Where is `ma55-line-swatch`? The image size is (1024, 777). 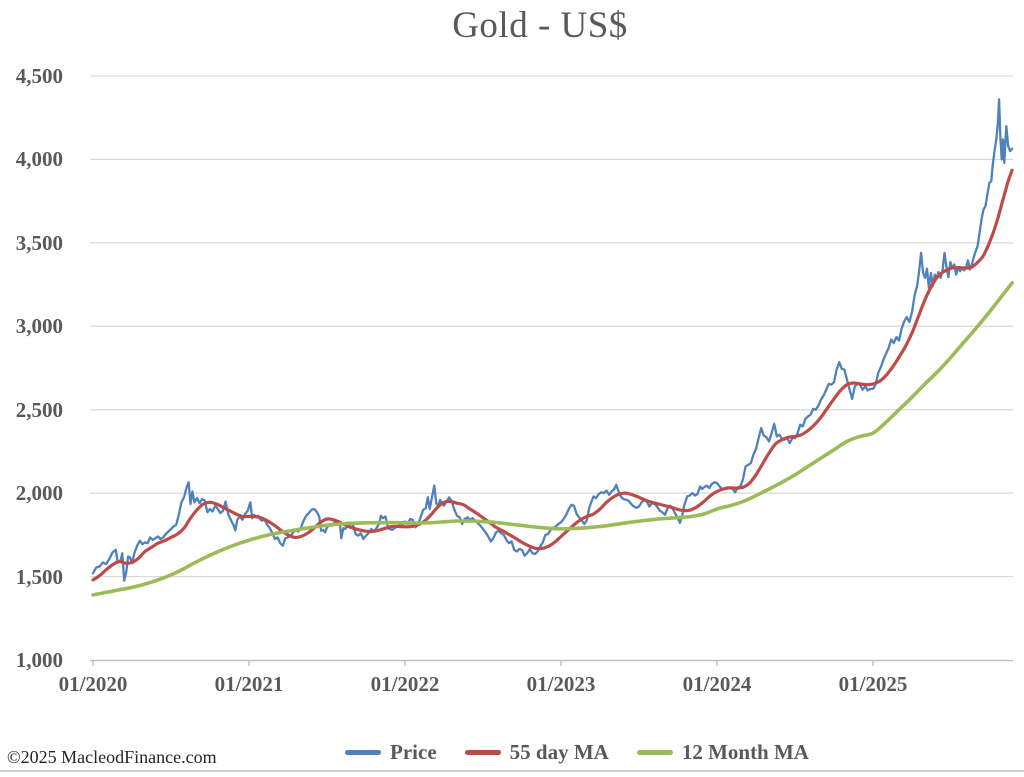
ma55-line-swatch is located at coordinates (482, 753).